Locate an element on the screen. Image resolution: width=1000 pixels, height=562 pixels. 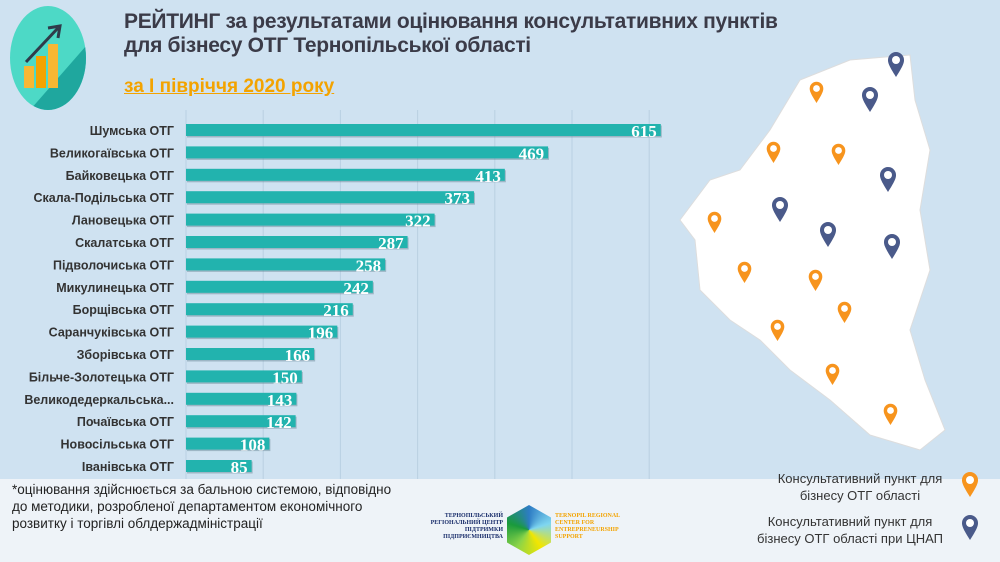
category-label: Більче-Золотецька ОТГ is located at coordinates (101, 377).